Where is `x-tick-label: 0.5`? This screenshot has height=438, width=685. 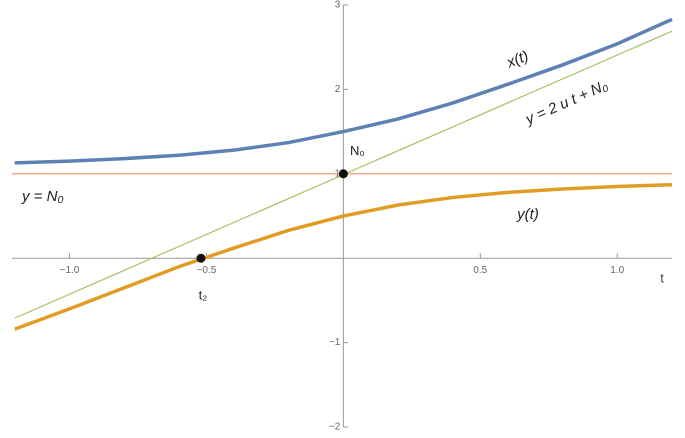
x-tick-label: 0.5 is located at coordinates (480, 270).